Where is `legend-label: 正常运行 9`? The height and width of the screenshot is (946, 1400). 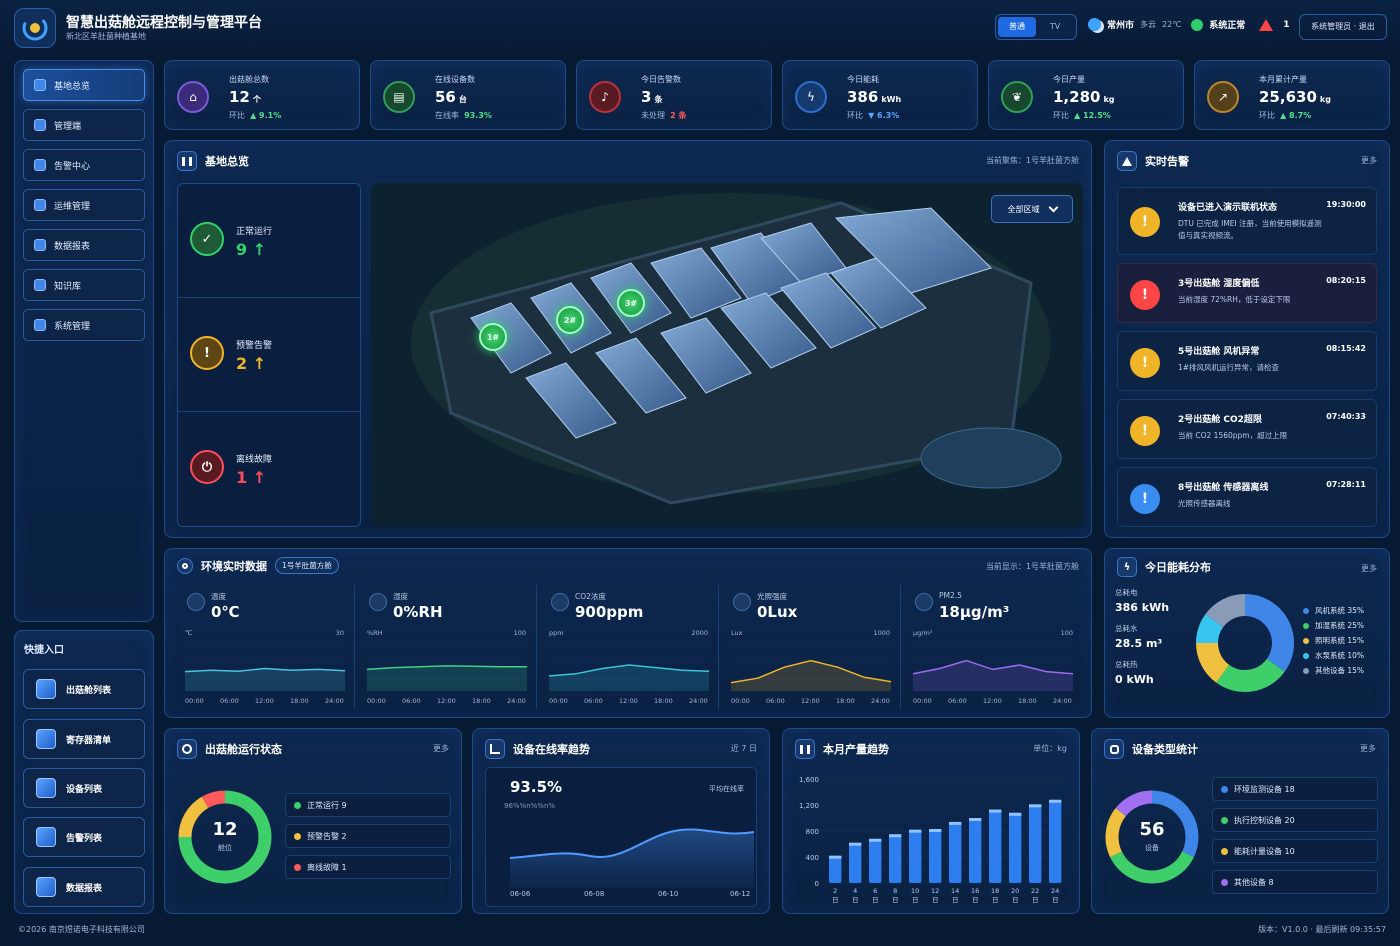 legend-label: 正常运行 9 is located at coordinates (327, 805).